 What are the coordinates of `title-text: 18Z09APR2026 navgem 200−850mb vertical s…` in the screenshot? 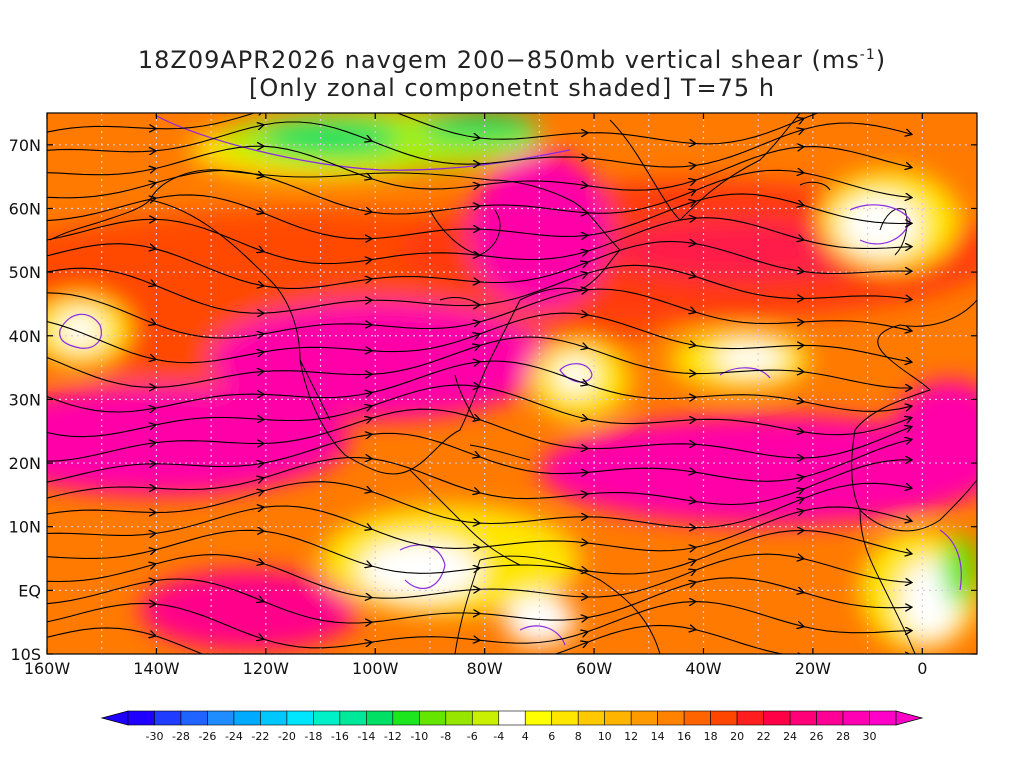 It's located at (498, 60).